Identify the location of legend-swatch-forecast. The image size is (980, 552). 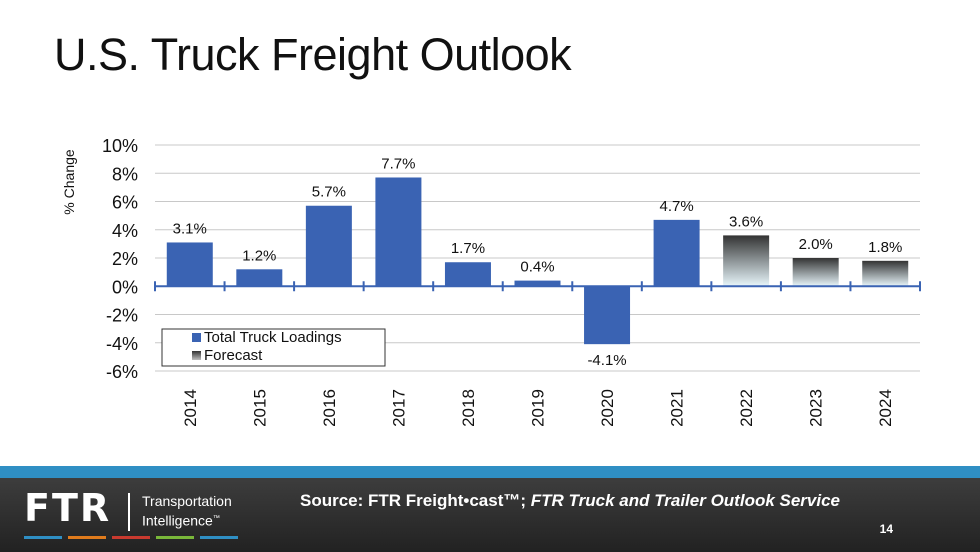
(196, 355).